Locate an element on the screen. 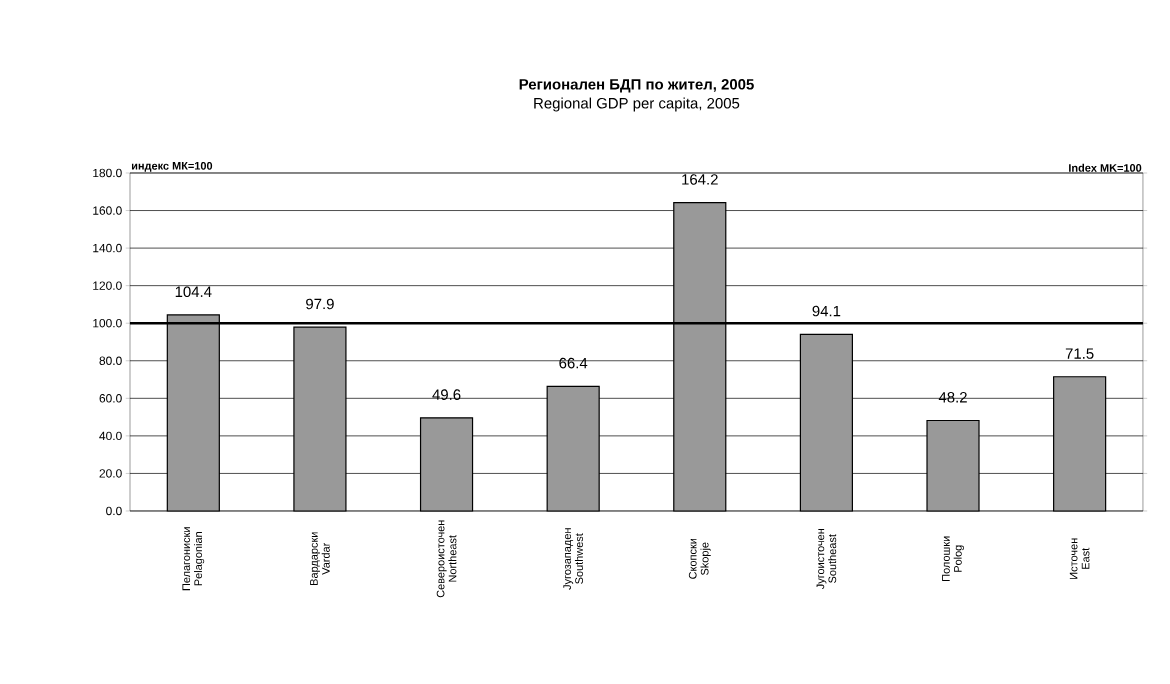  y-tick-label: 140.0 is located at coordinates (107, 248).